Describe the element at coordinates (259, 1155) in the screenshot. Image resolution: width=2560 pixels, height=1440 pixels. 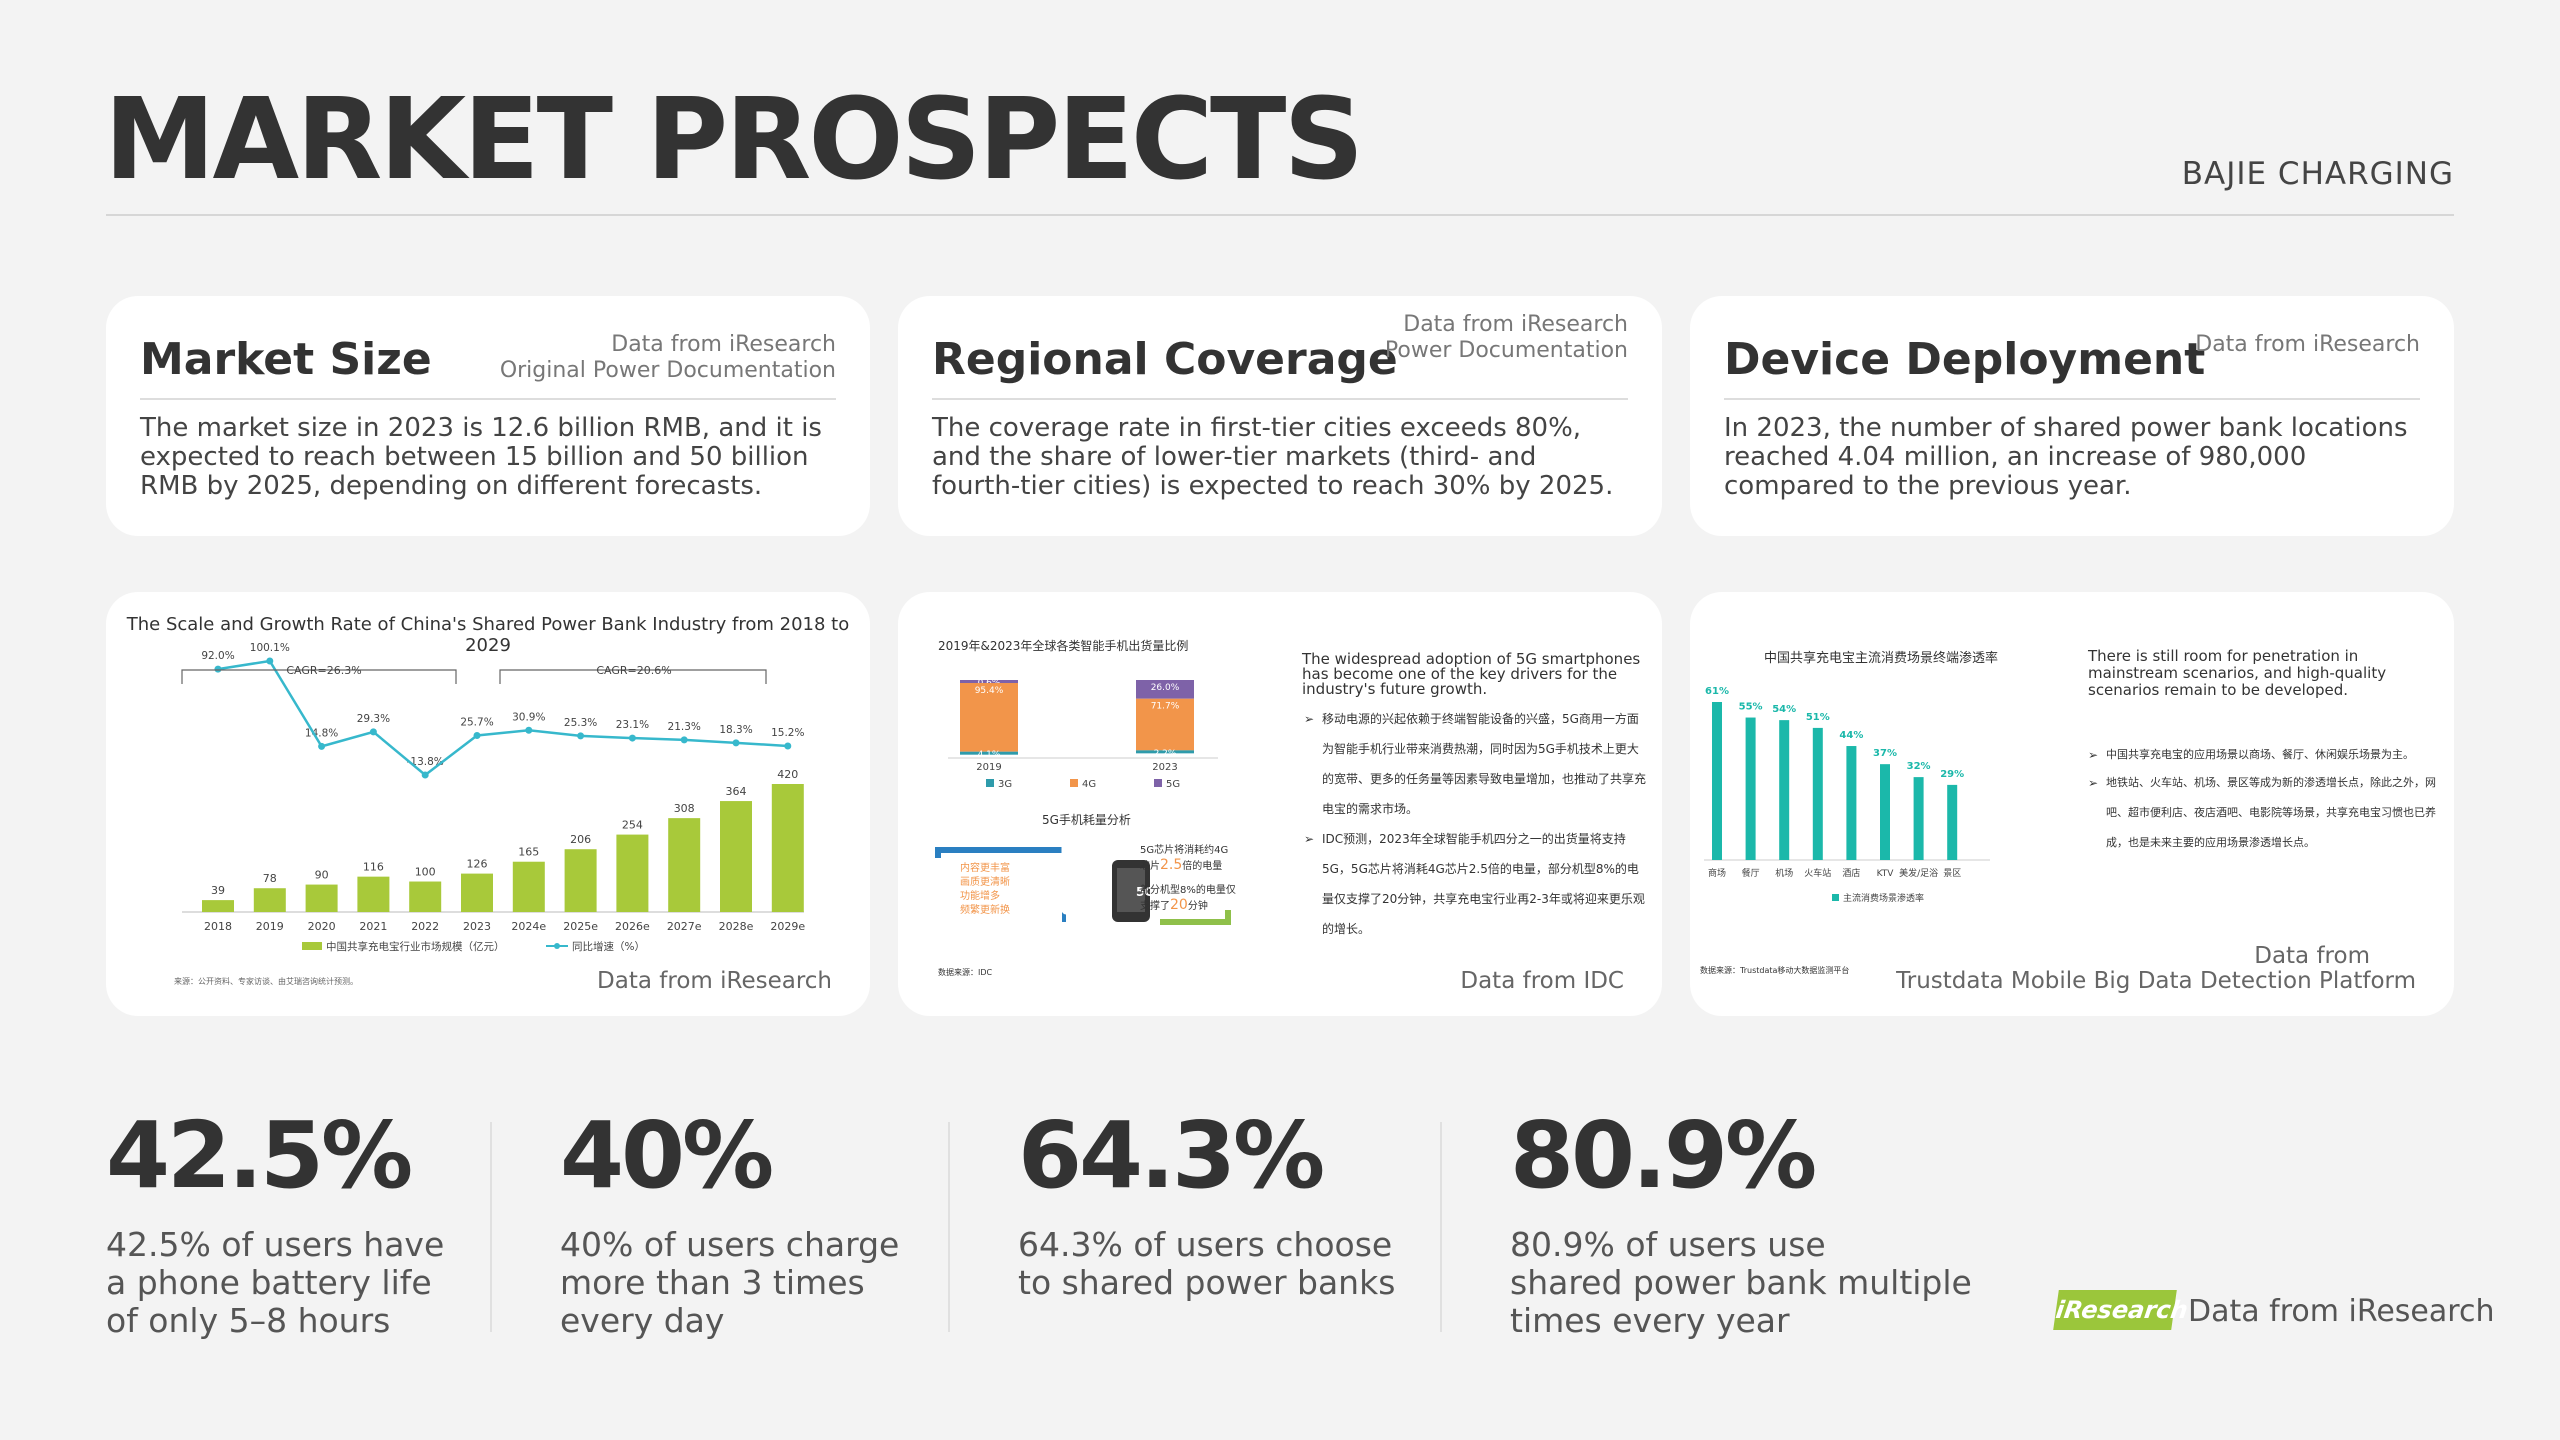
I see `stat-value: 42.5%` at that location.